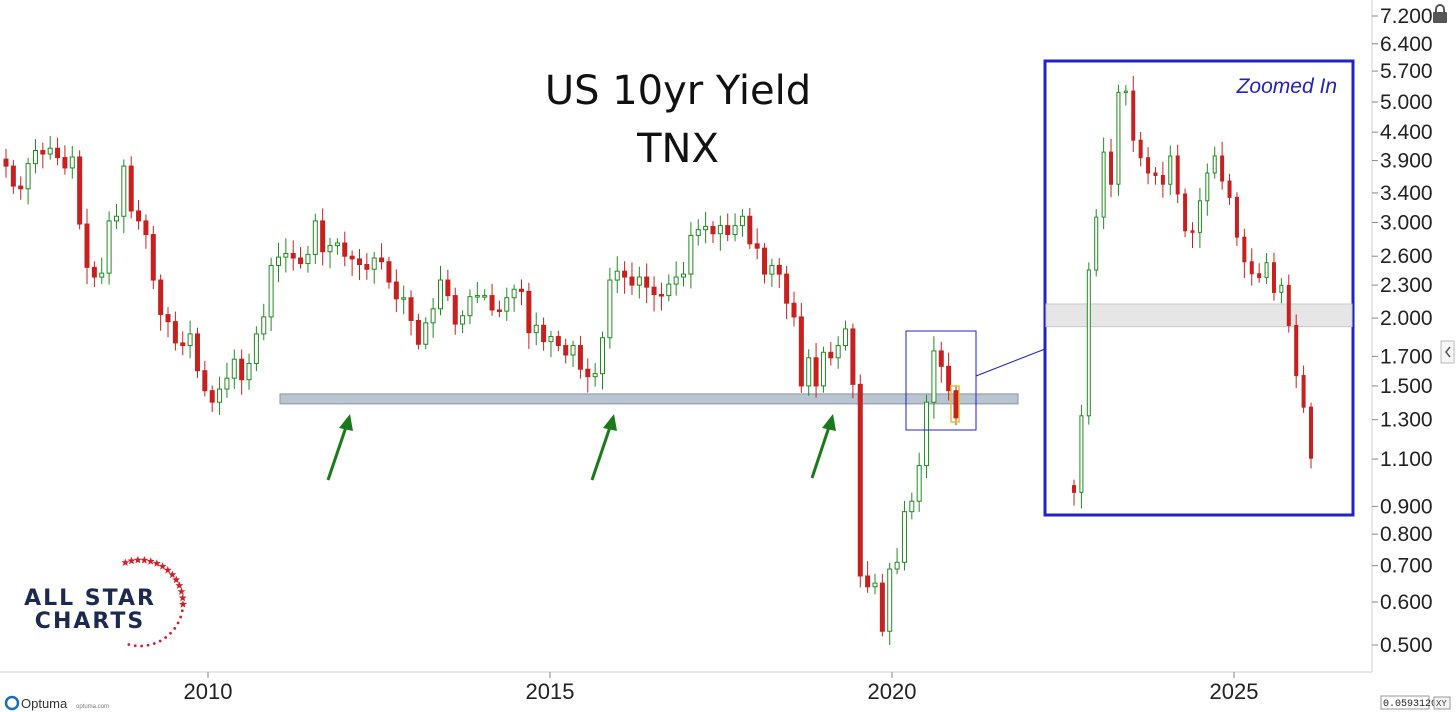 The image size is (1456, 712). Describe the element at coordinates (1447, 352) in the screenshot. I see `collapse-panel-icon` at that location.